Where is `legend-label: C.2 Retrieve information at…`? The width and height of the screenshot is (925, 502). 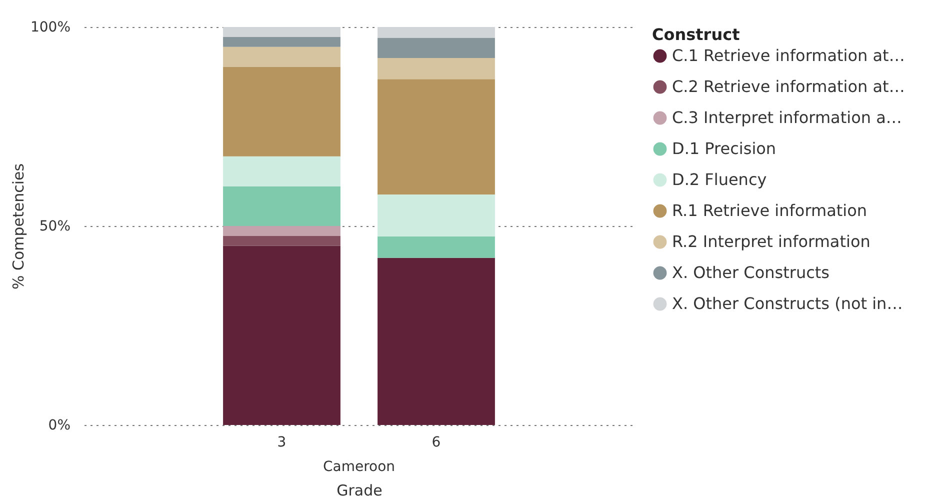 legend-label: C.2 Retrieve information at… is located at coordinates (788, 86).